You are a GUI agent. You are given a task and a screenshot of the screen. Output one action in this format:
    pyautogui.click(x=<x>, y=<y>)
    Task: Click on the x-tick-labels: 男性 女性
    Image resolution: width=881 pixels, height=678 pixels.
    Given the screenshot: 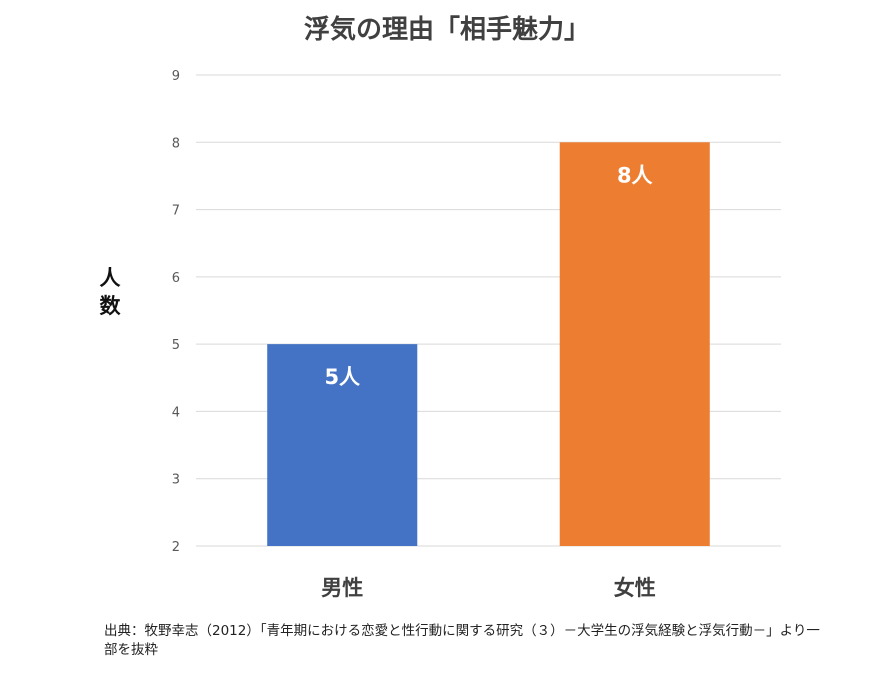 What is the action you would take?
    pyautogui.click(x=488, y=588)
    